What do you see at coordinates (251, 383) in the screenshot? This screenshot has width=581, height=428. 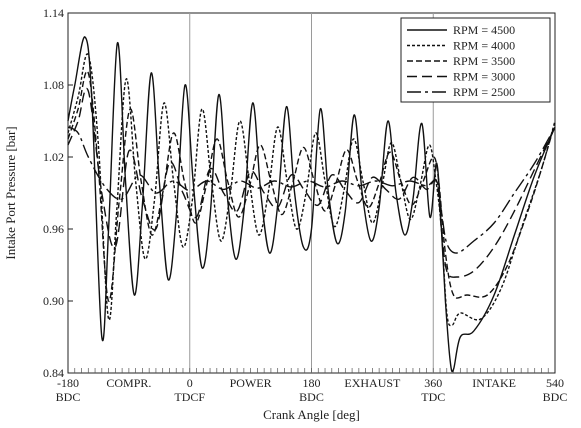 I see `stroke-label: POWER` at bounding box center [251, 383].